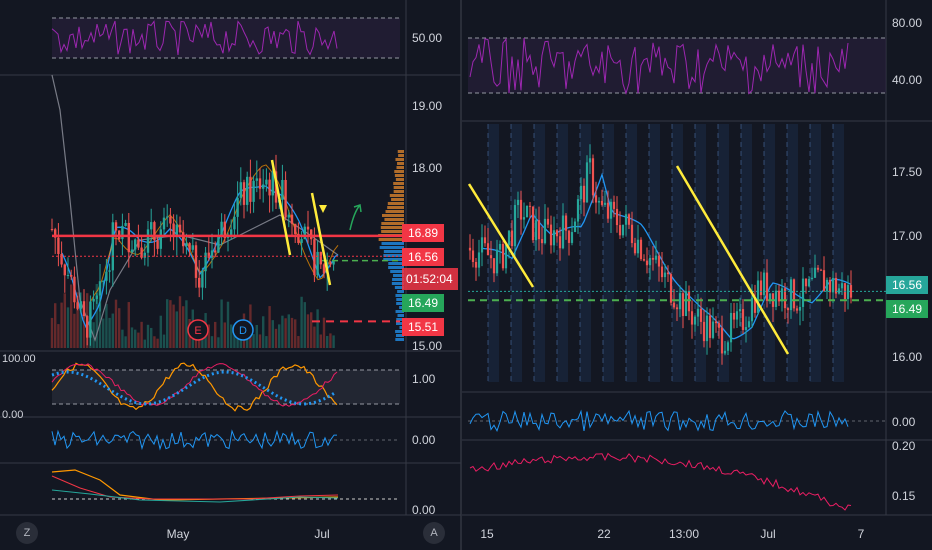 The height and width of the screenshot is (550, 932). What do you see at coordinates (12, 415) in the screenshot?
I see `left-osc1-tick-0: 0.00` at bounding box center [12, 415].